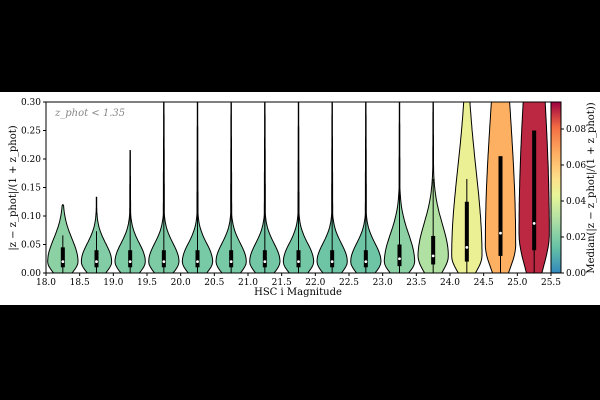 The height and width of the screenshot is (400, 600). What do you see at coordinates (591, 187) in the screenshot?
I see `colorbar-label: Median(|z − z_phot|/(1 + z_phot))` at bounding box center [591, 187].